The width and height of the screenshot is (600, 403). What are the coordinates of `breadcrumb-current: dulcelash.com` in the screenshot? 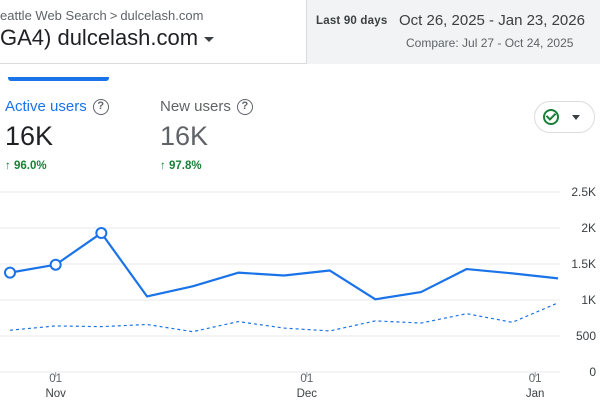 It's located at (162, 15).